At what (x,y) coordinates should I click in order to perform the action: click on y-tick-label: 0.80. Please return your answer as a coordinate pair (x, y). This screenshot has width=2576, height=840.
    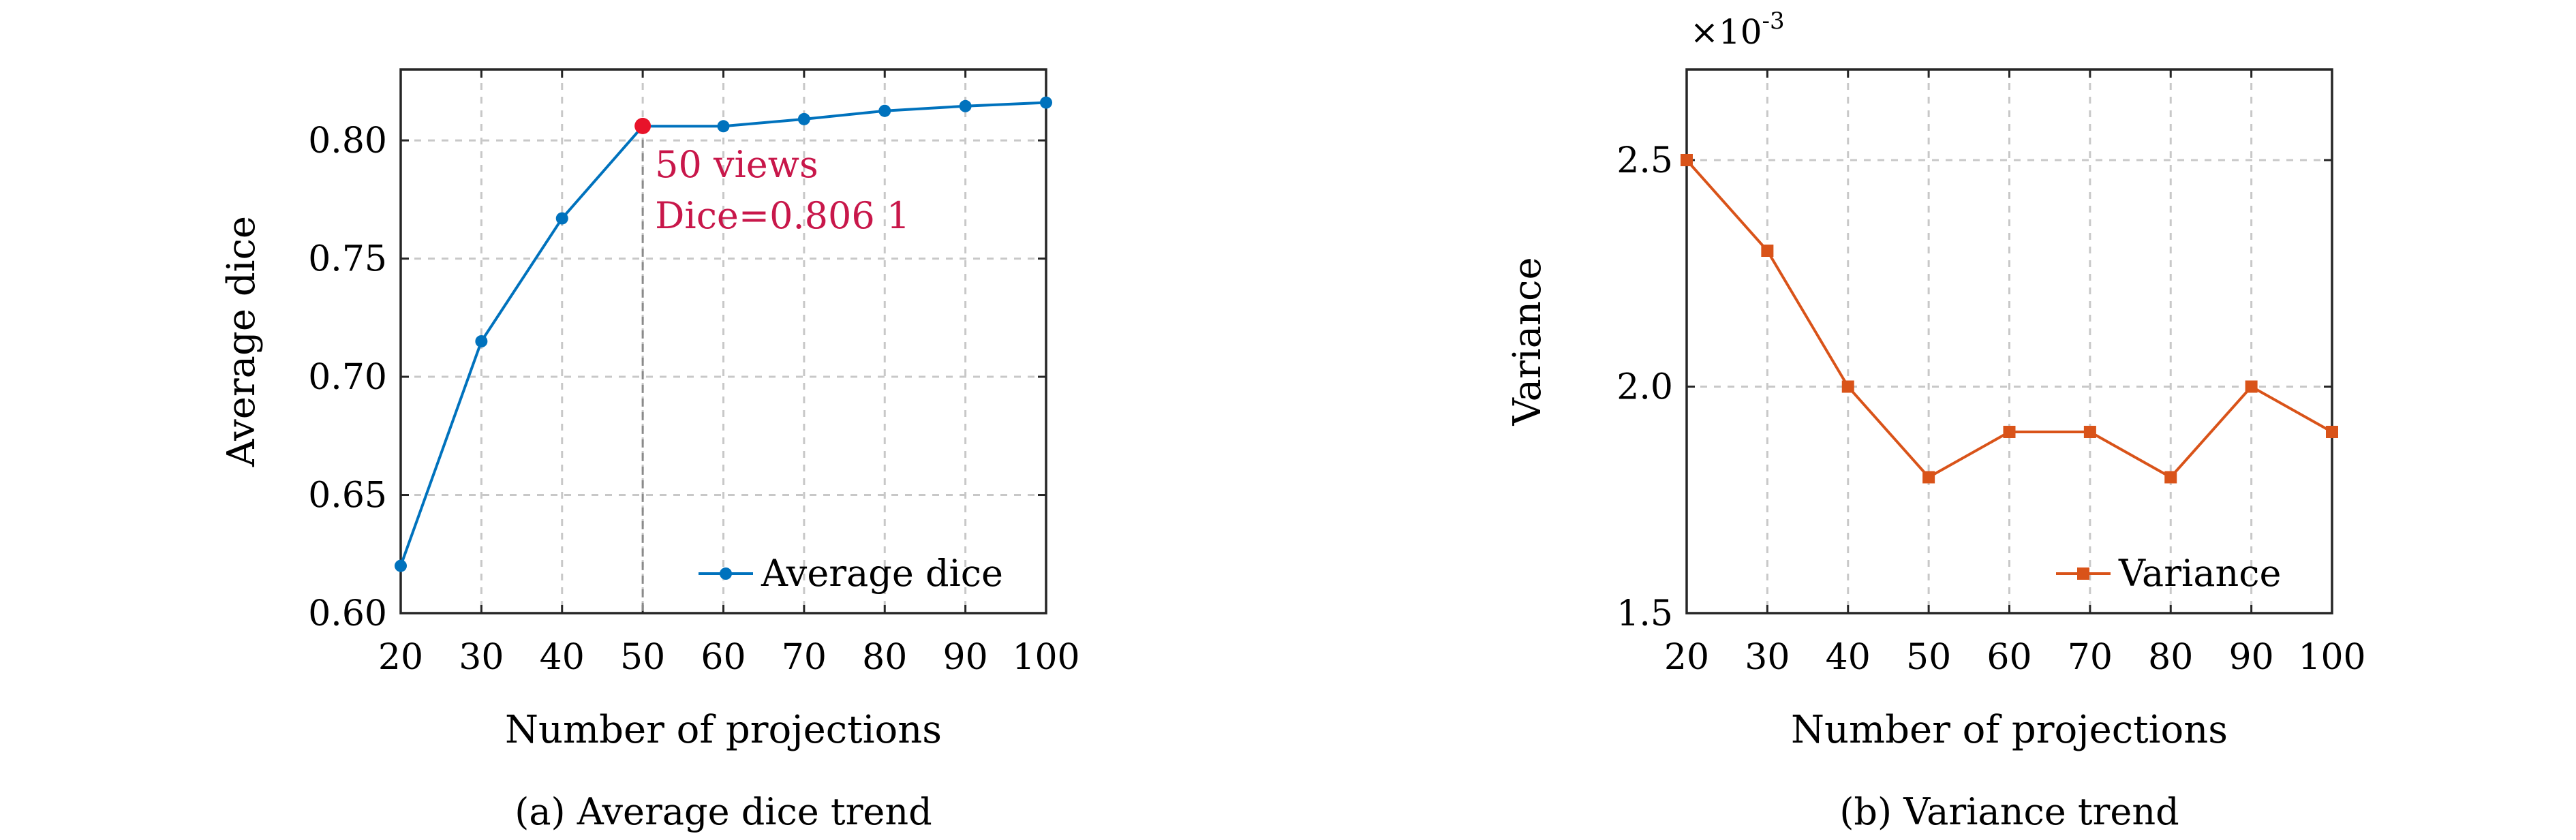
    Looking at the image, I should click on (348, 141).